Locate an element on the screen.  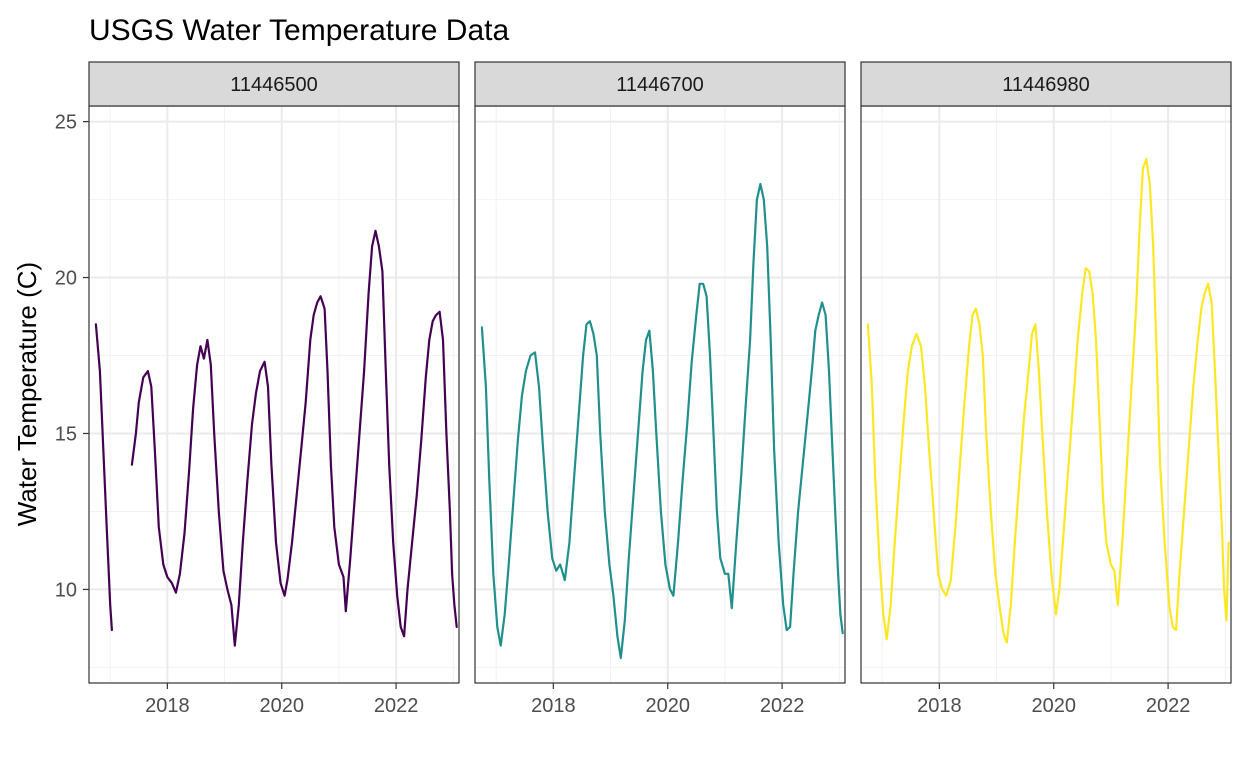
y-tick-label: 25 is located at coordinates (66, 123).